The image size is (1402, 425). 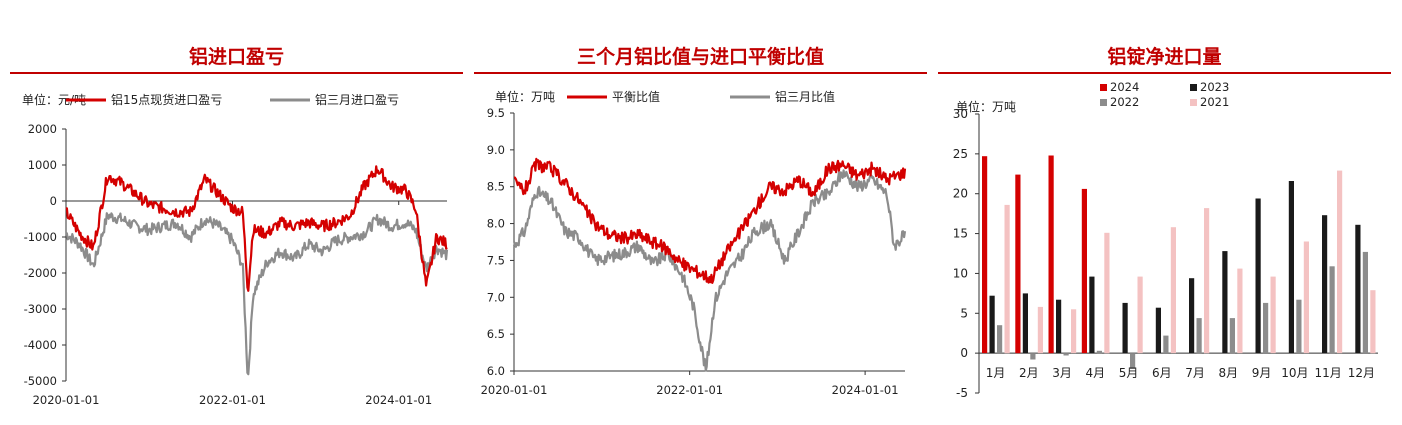 What do you see at coordinates (236, 57) in the screenshot?
I see `chart-title: 铝进口盈亏` at bounding box center [236, 57].